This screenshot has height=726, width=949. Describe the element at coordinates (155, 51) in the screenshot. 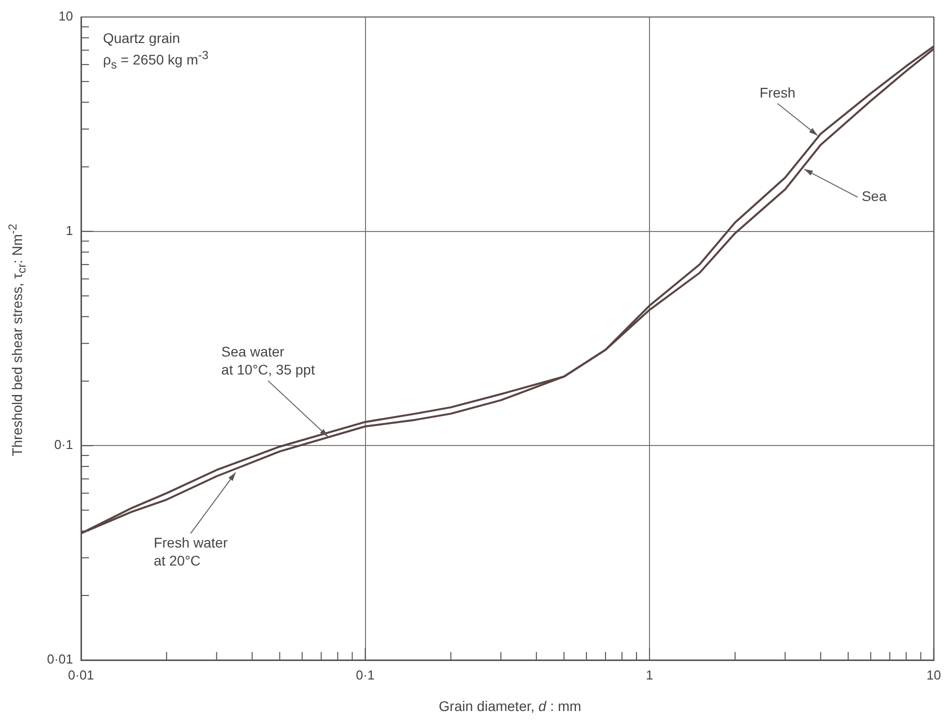

I see `annotation: Quartz grain ρ$_{s}$ = 2650 kg m$^{-3}$` at that location.